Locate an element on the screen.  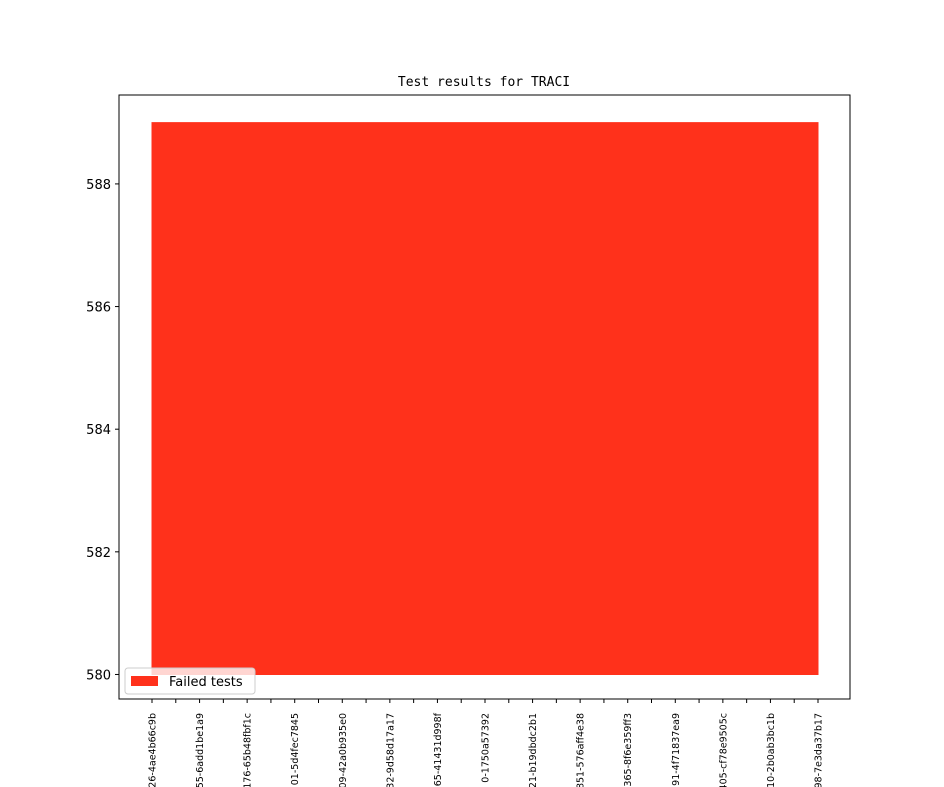
legend-label: Failed tests is located at coordinates (206, 682).